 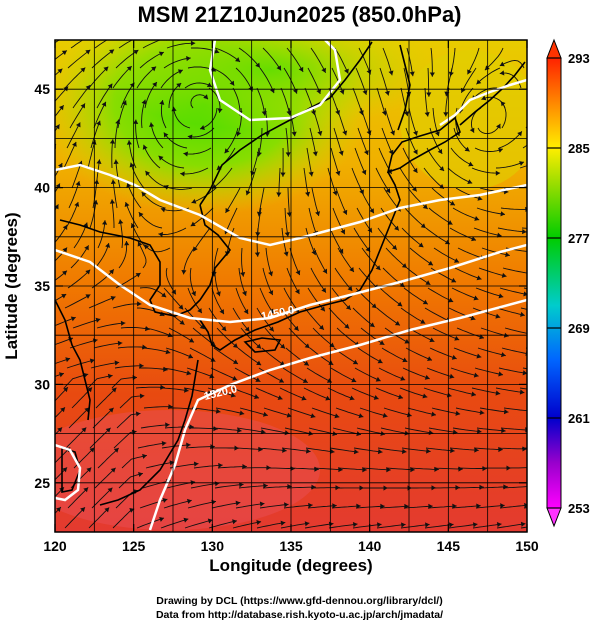 I want to click on colorbar-tick-label: 261, so click(x=579, y=418).